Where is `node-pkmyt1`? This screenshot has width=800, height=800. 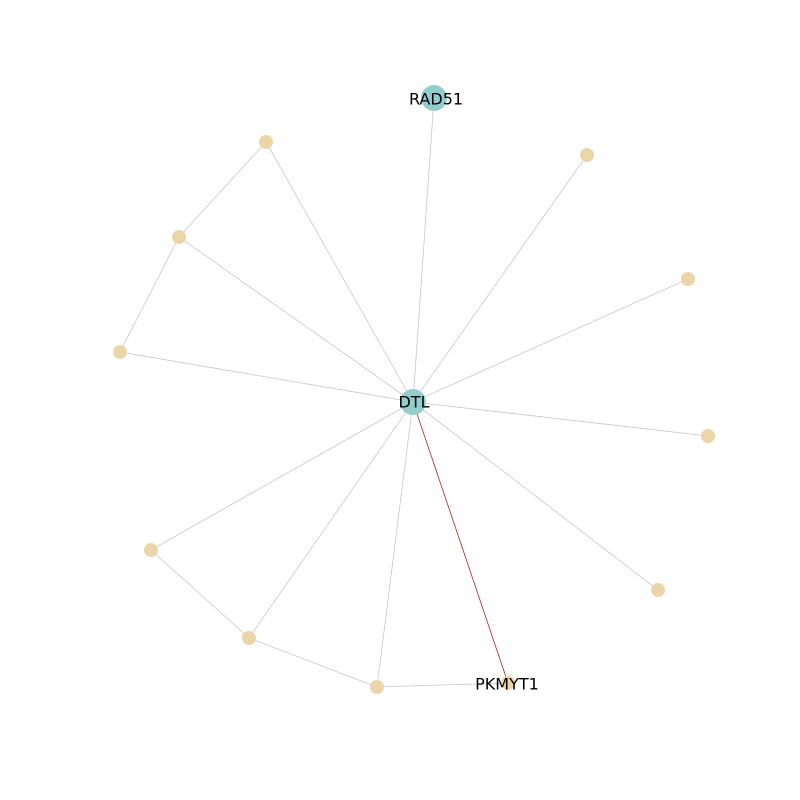 node-pkmyt1 is located at coordinates (508, 683).